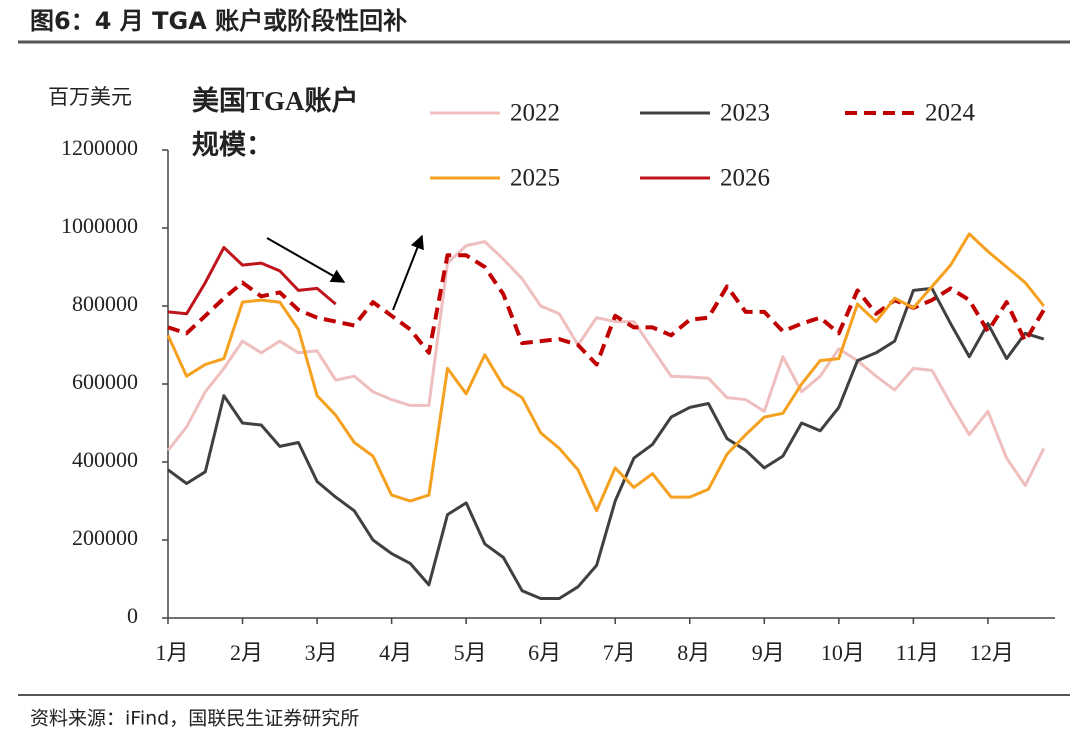 This screenshot has width=1080, height=737. I want to click on x-tick-label: 6月, so click(544, 652).